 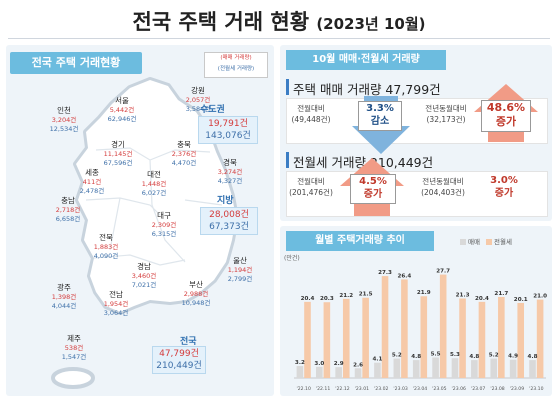 I want to click on nation-box: 47,799건 210,449건, so click(x=179, y=360).